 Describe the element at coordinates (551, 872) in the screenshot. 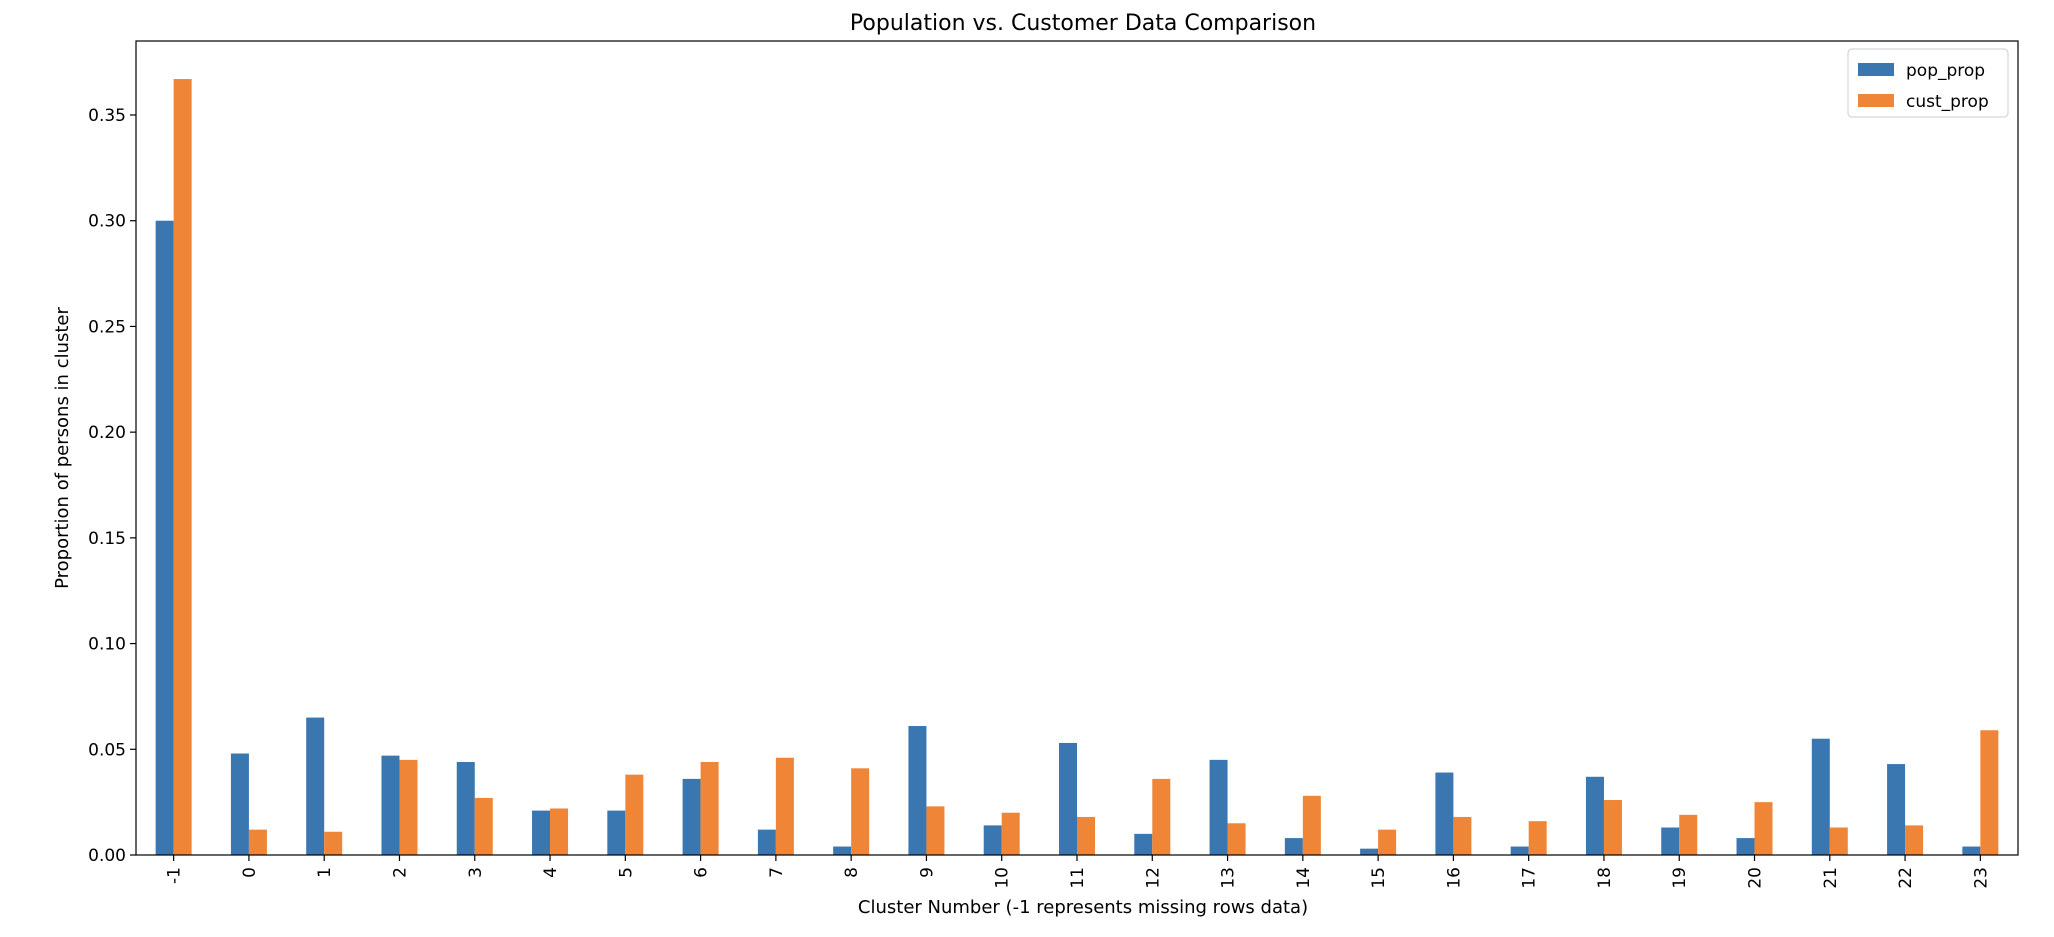

I see `x-tick-label: 4` at that location.